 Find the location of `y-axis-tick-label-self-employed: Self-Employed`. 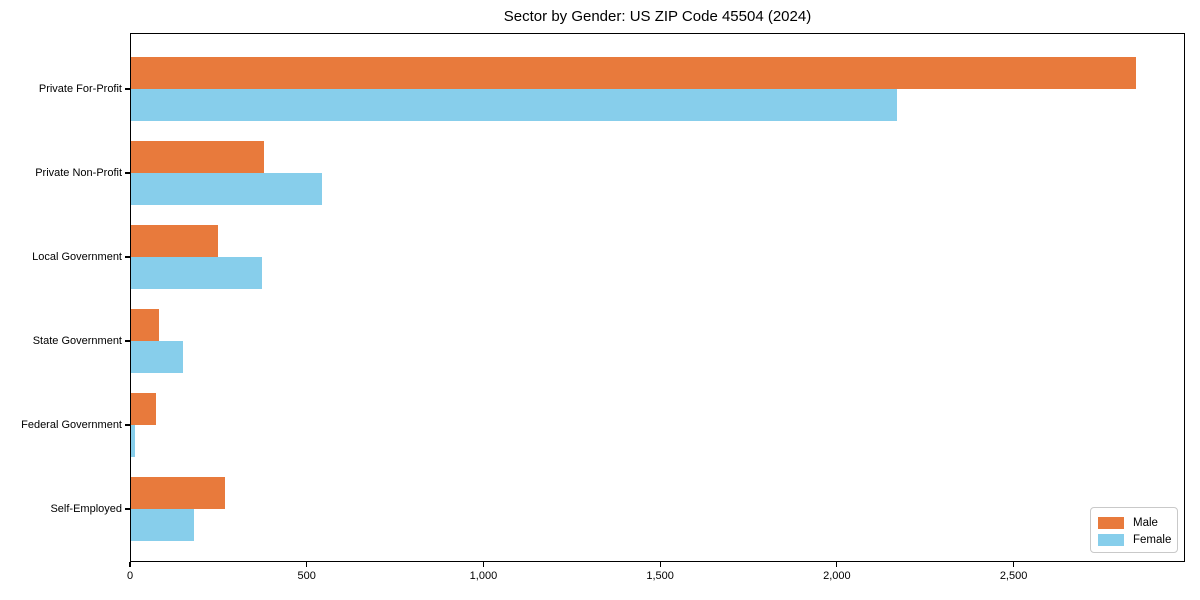

y-axis-tick-label-self-employed: Self-Employed is located at coordinates (86, 509).